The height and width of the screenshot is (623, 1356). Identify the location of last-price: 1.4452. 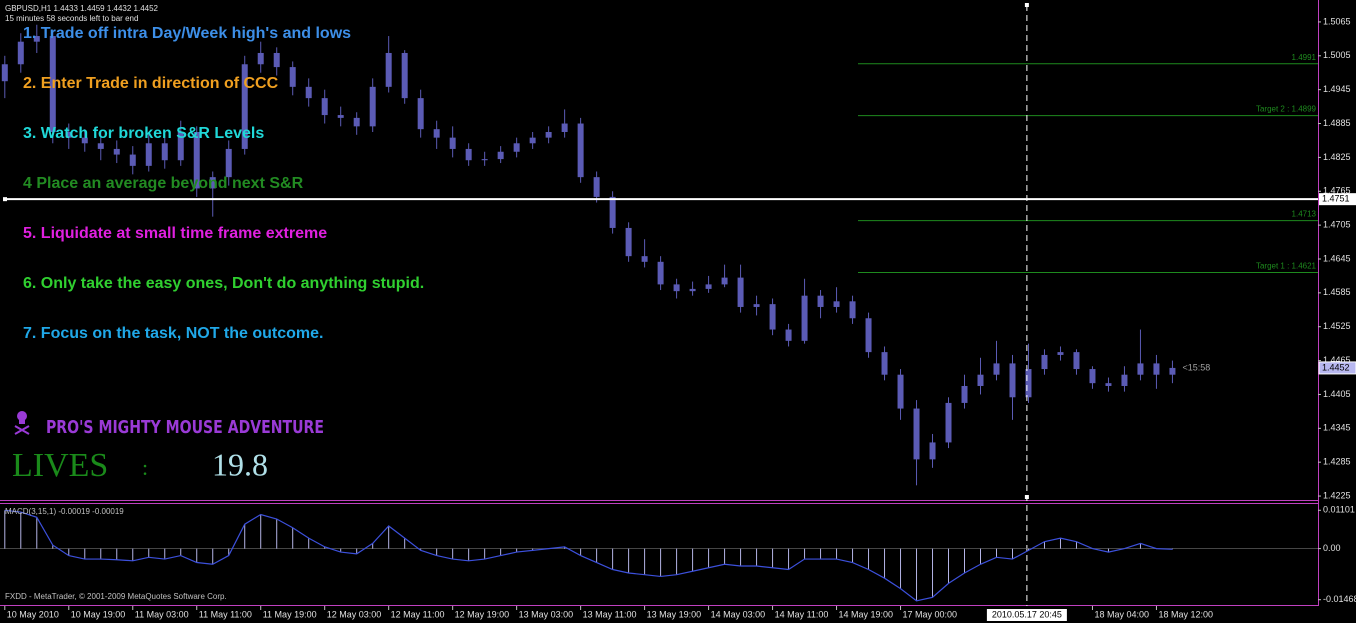
(1336, 367).